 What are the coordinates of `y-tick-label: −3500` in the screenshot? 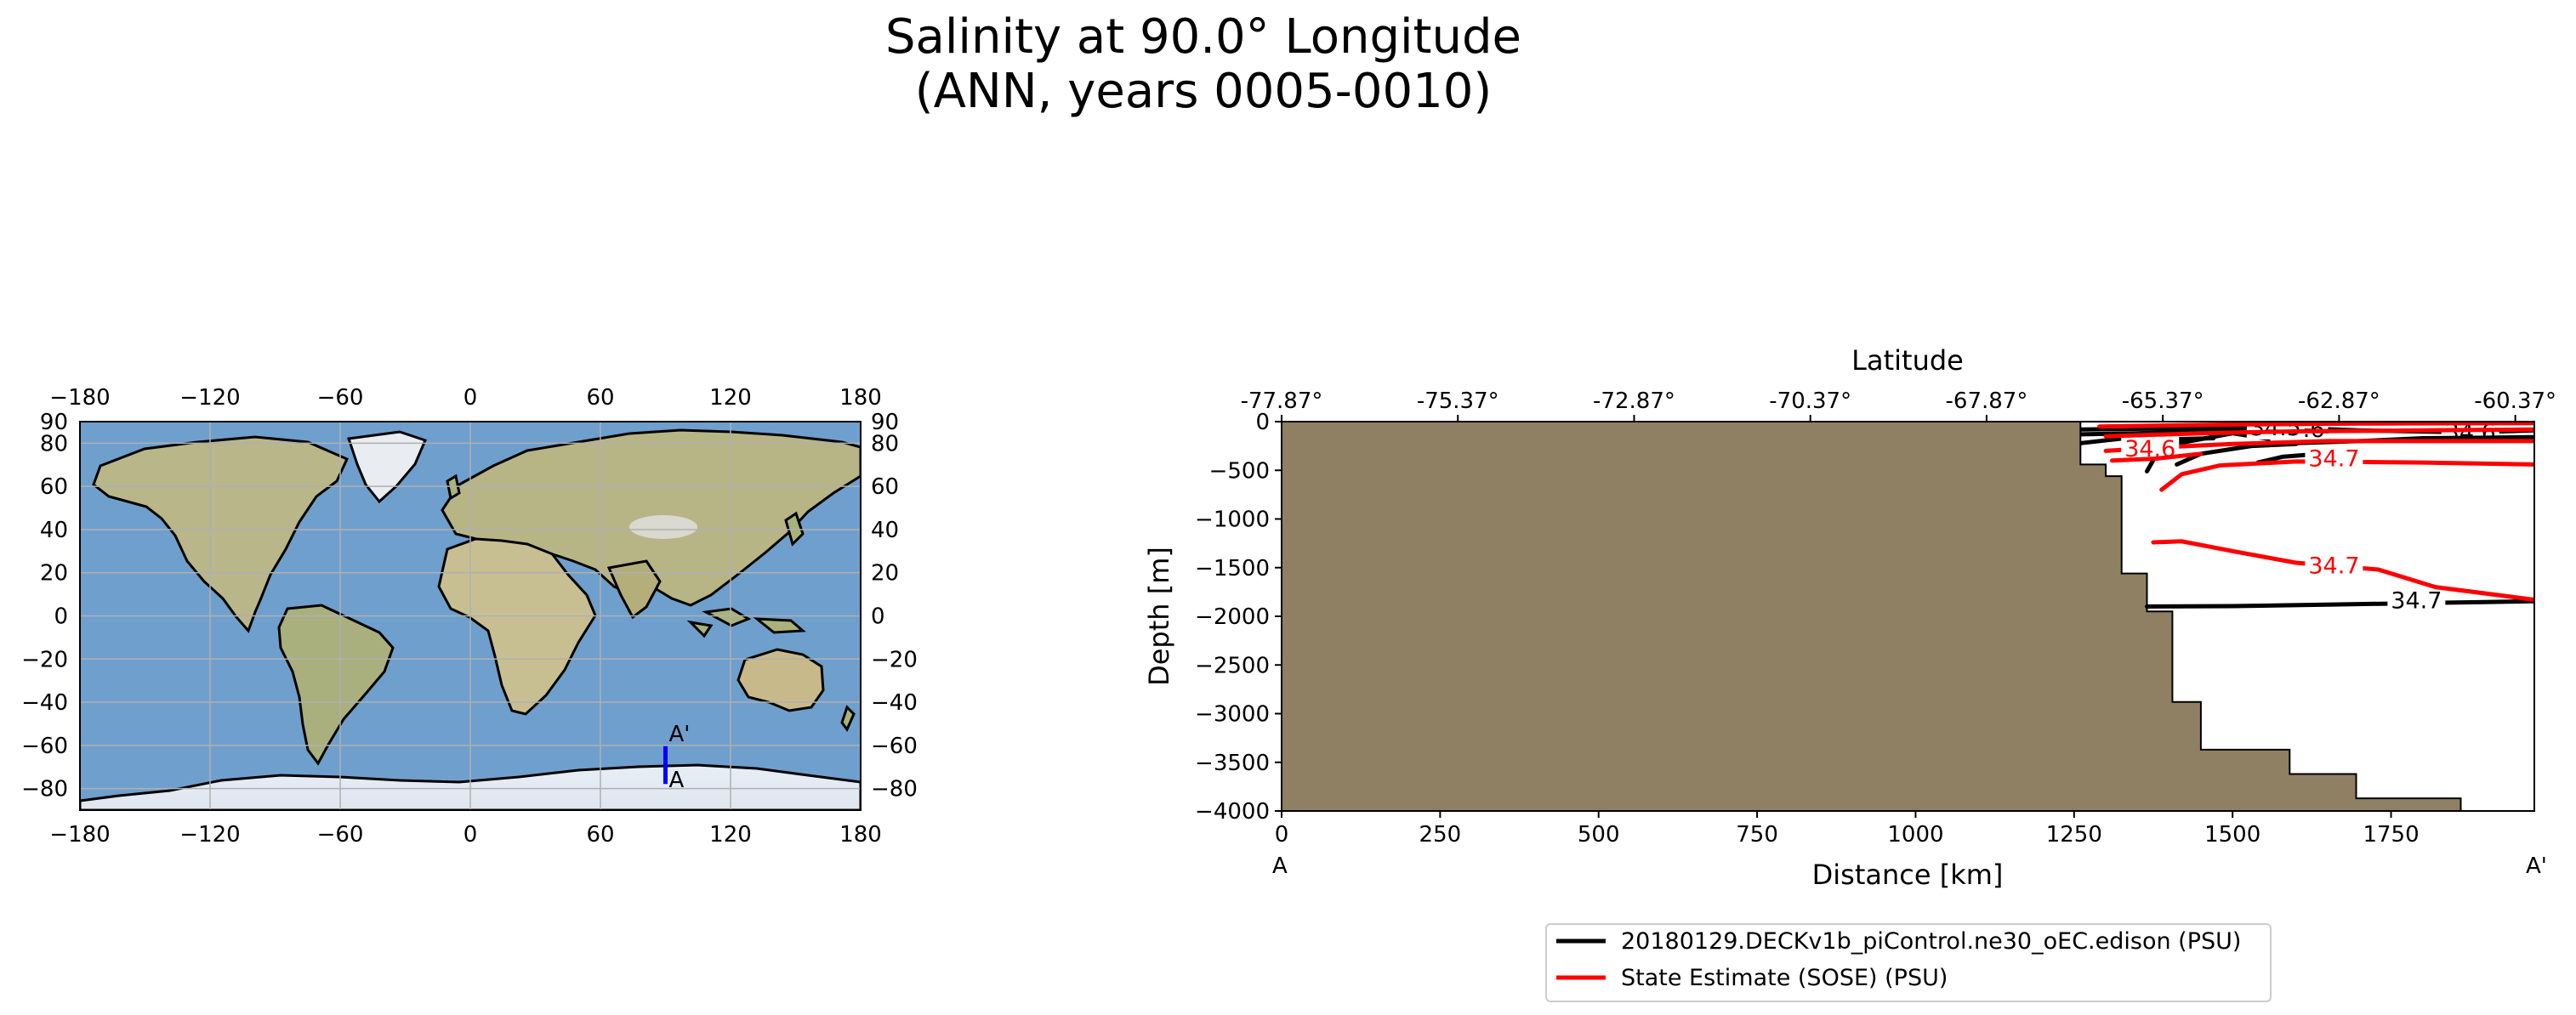 It's located at (1232, 763).